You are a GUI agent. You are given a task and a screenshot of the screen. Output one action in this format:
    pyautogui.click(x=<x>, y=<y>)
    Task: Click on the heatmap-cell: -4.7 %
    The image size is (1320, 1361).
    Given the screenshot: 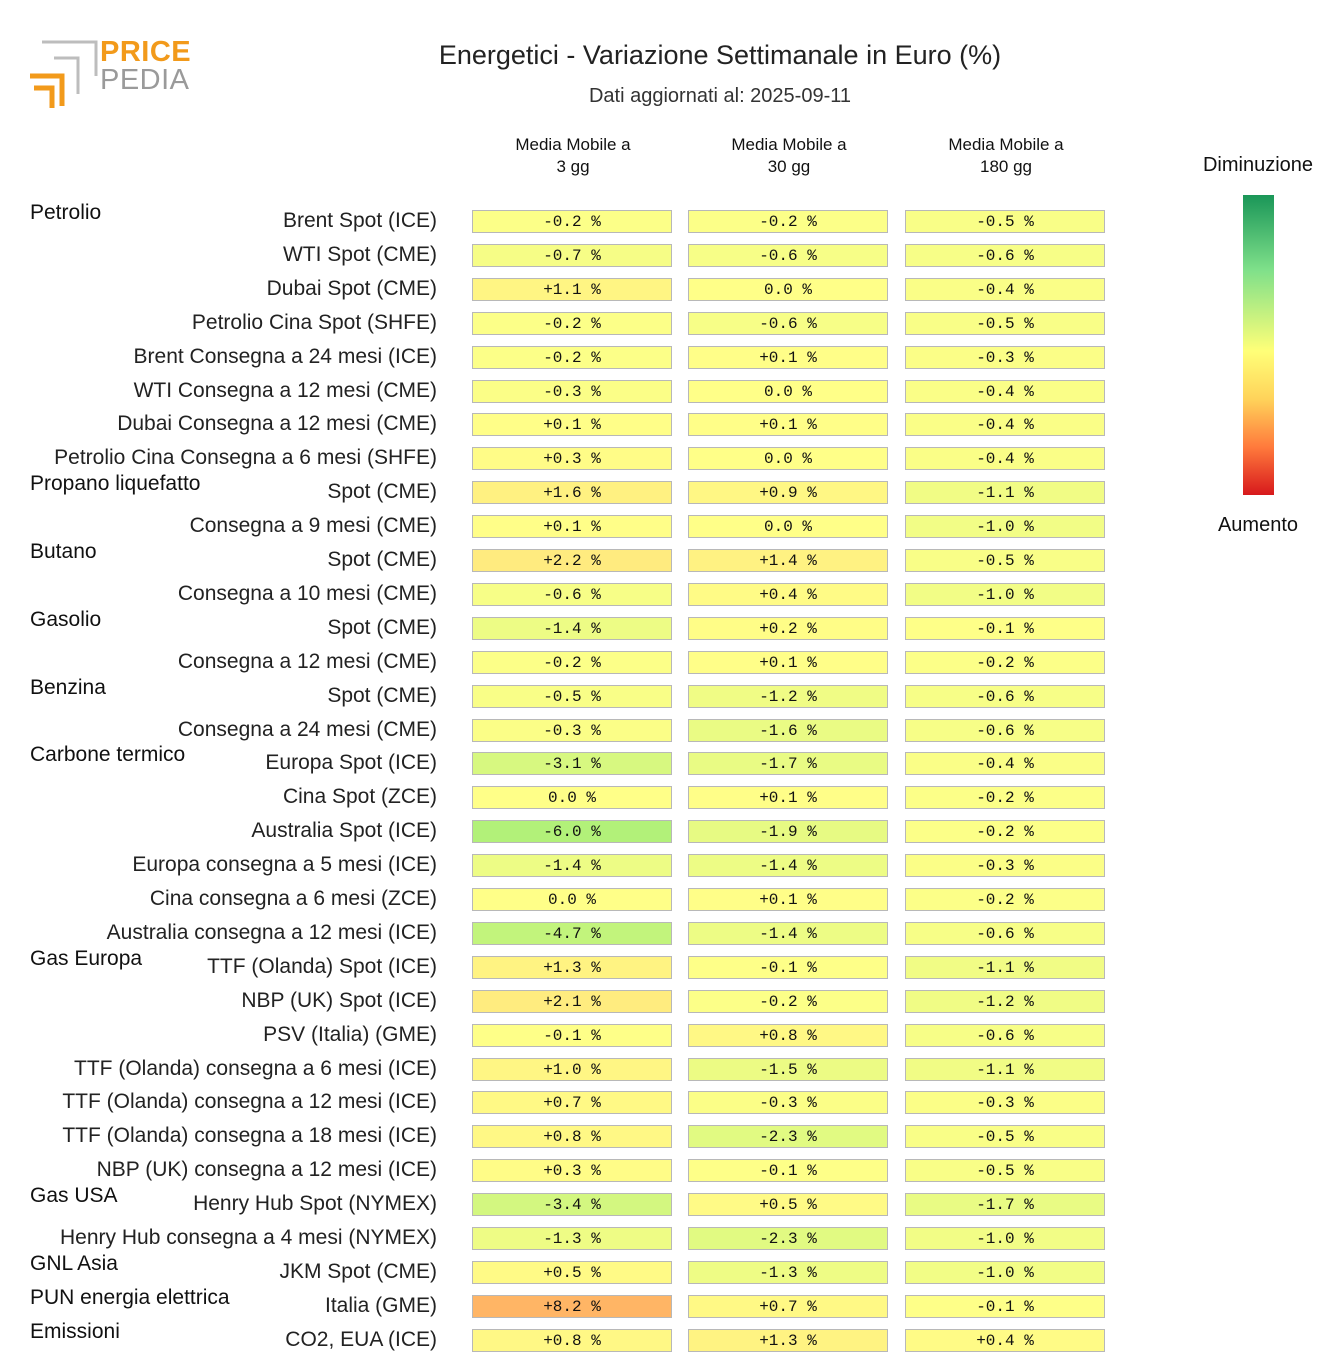 What is the action you would take?
    pyautogui.click(x=572, y=933)
    